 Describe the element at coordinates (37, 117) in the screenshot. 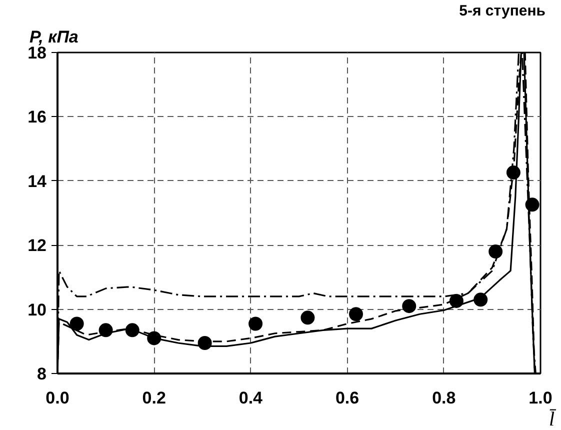

I see `y-tick-label: 16` at that location.